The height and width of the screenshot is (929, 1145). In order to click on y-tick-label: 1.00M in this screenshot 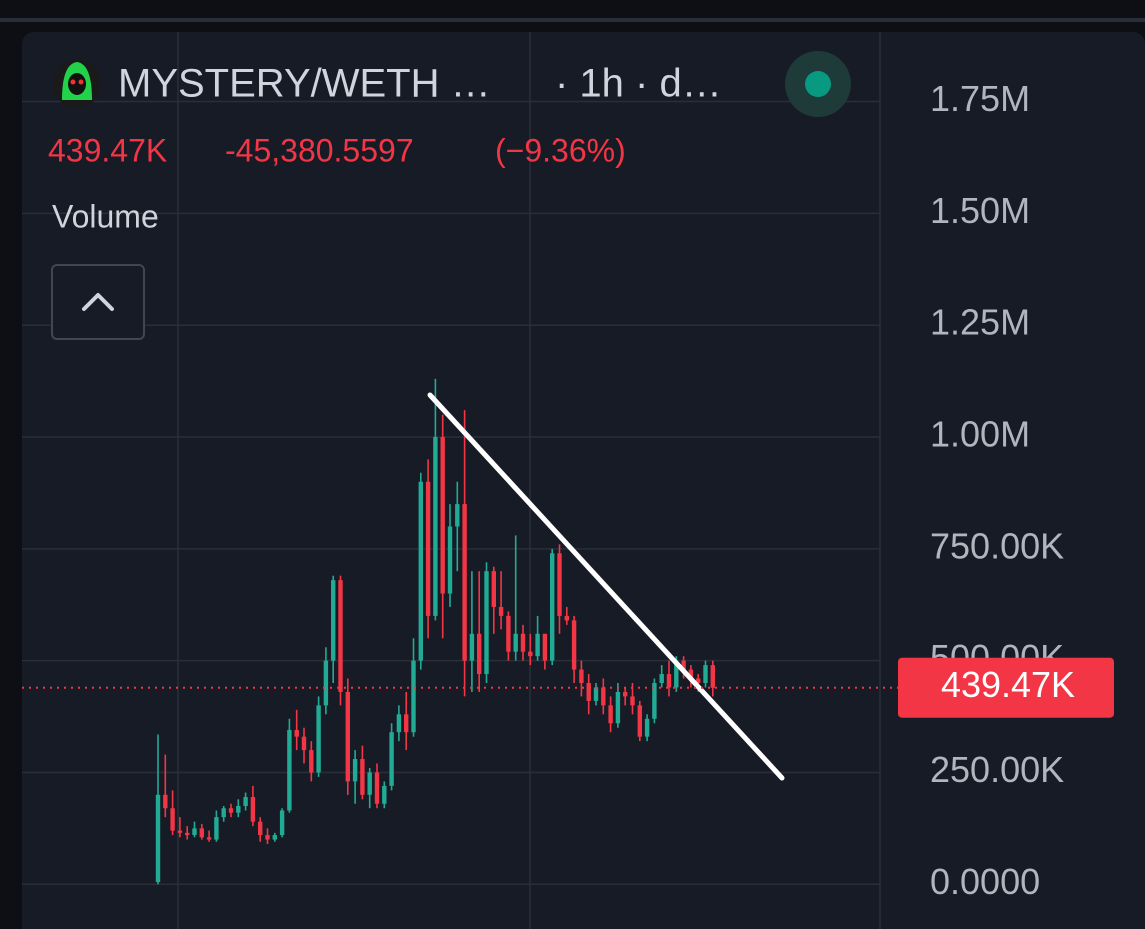, I will do `click(980, 434)`.